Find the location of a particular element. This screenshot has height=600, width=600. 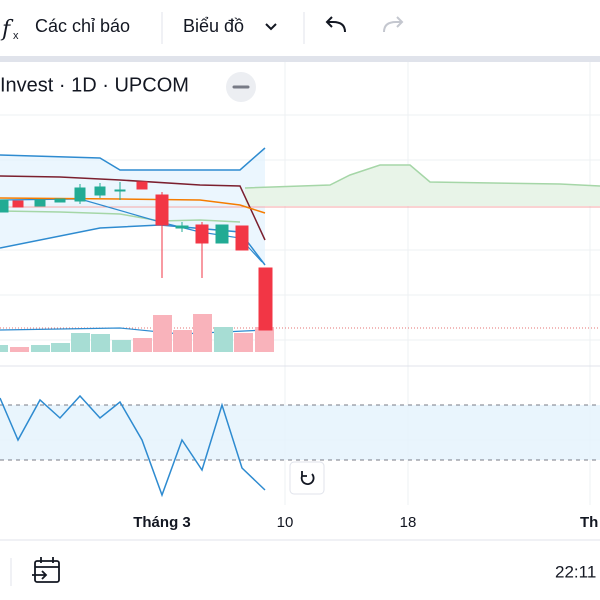

time-label: Tháng 3 is located at coordinates (162, 522).